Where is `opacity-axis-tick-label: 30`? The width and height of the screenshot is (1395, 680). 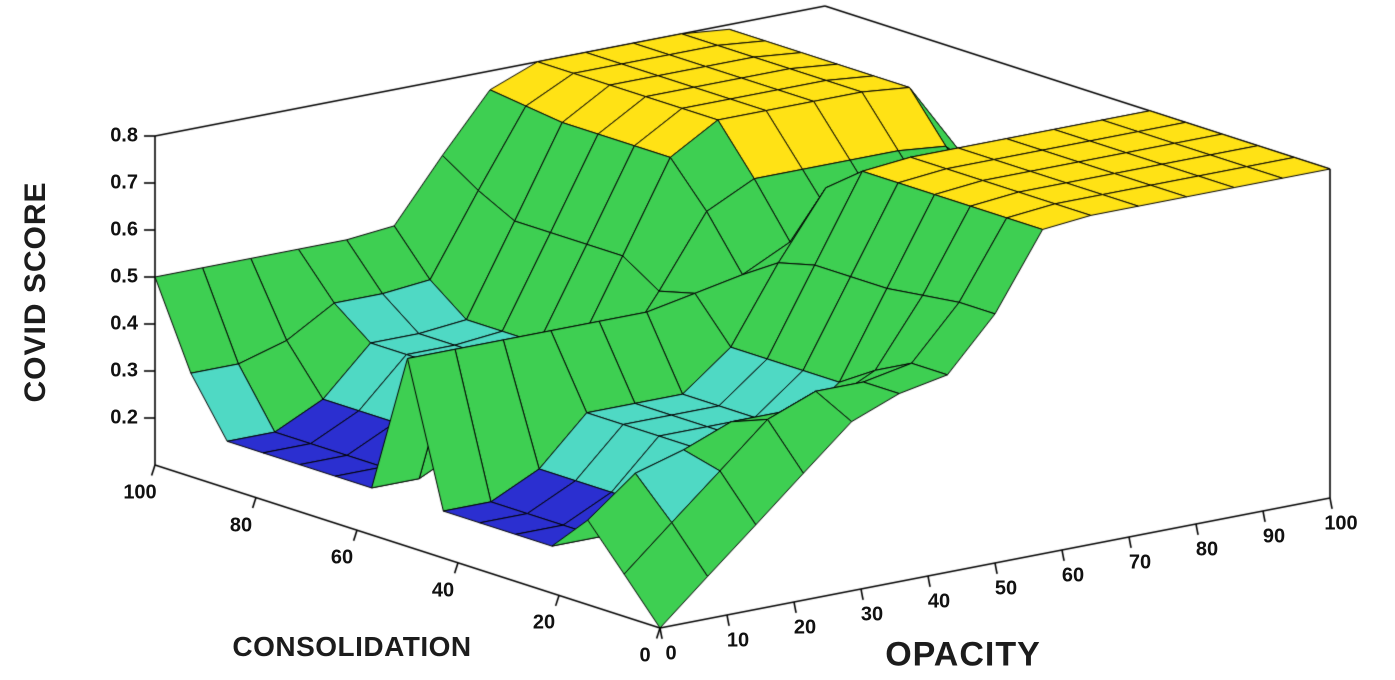 opacity-axis-tick-label: 30 is located at coordinates (872, 614).